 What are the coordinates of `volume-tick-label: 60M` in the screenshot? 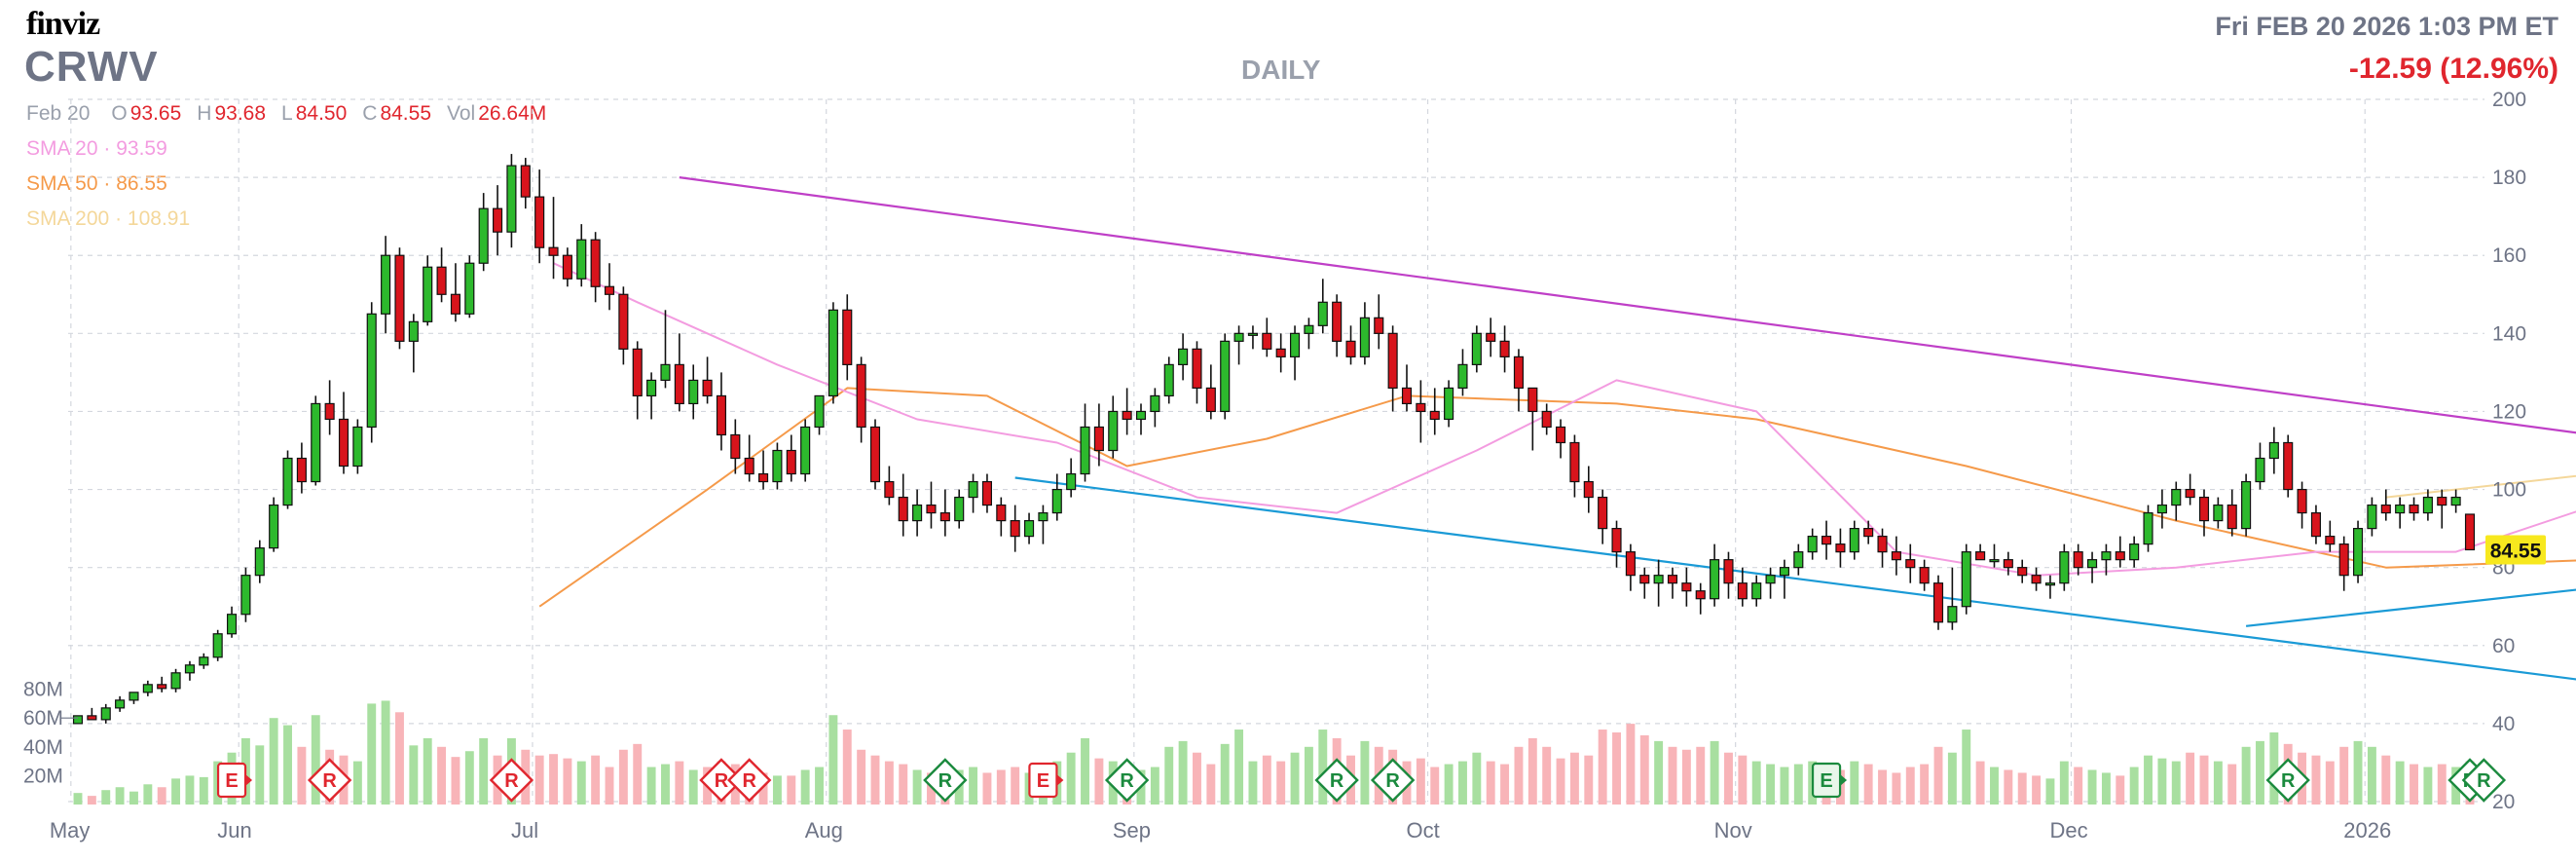 It's located at (43, 718).